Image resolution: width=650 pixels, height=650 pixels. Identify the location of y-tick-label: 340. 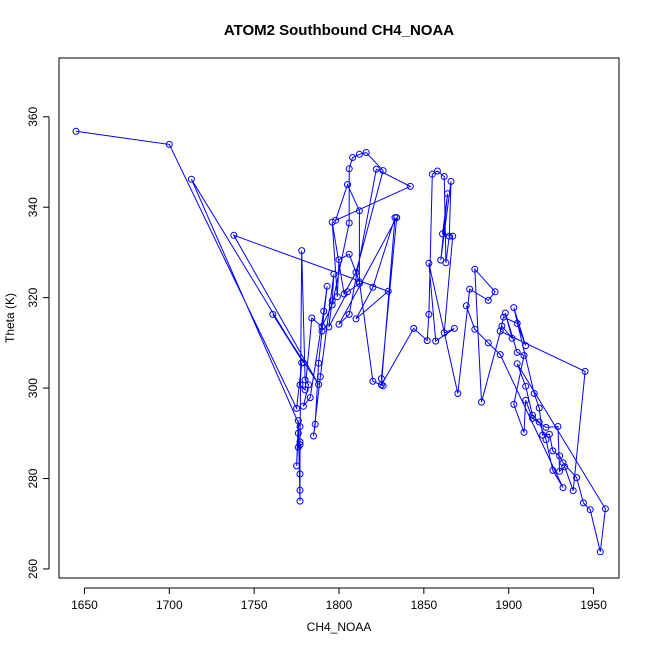
(33, 207).